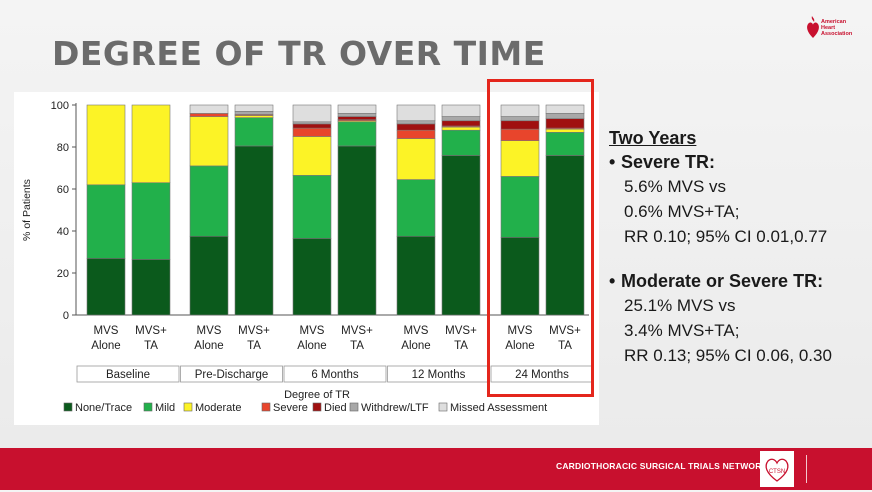 The image size is (872, 492). I want to click on legend-entry: Severe, so click(290, 408).